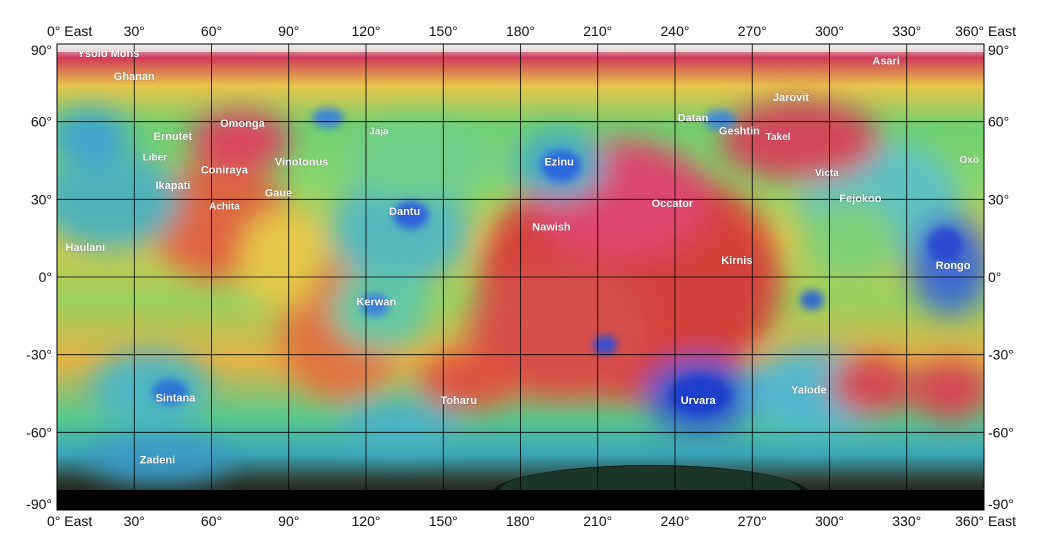 The image size is (1041, 558). What do you see at coordinates (211, 31) in the screenshot?
I see `x-tick-label-top: 60°` at bounding box center [211, 31].